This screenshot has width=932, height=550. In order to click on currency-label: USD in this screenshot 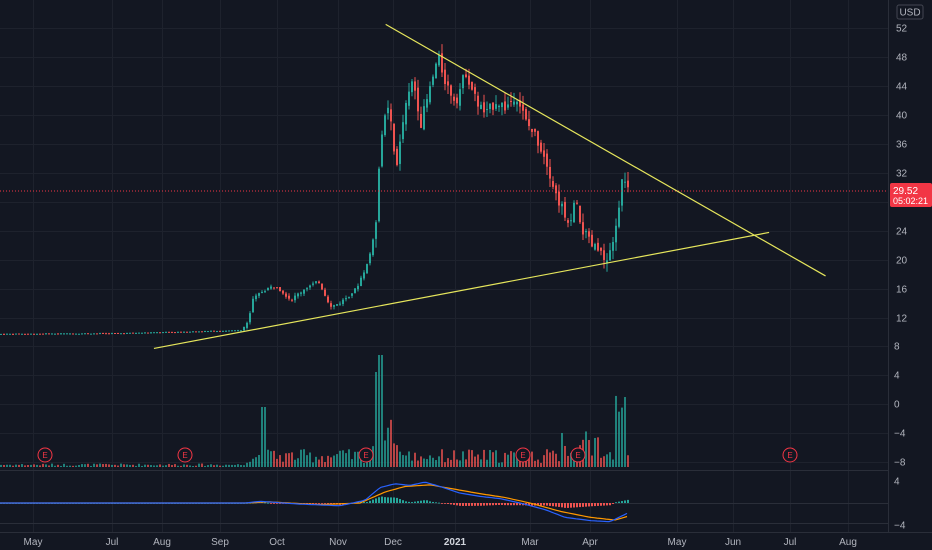, I will do `click(910, 12)`.